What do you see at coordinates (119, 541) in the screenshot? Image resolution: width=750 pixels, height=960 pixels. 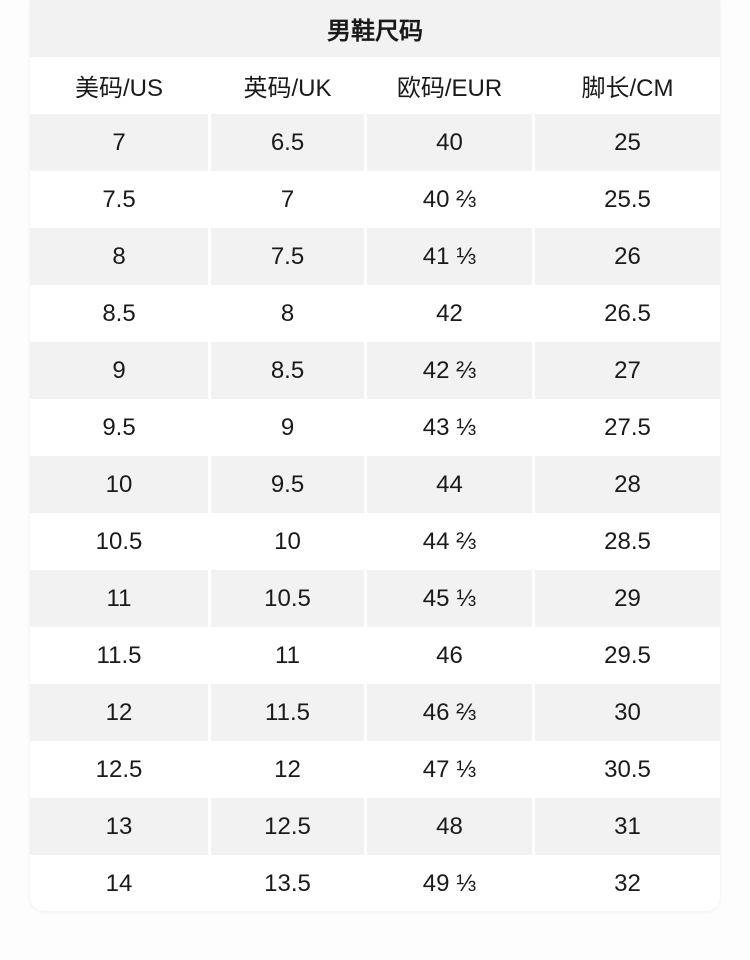 I see `cell-us: 10.5` at bounding box center [119, 541].